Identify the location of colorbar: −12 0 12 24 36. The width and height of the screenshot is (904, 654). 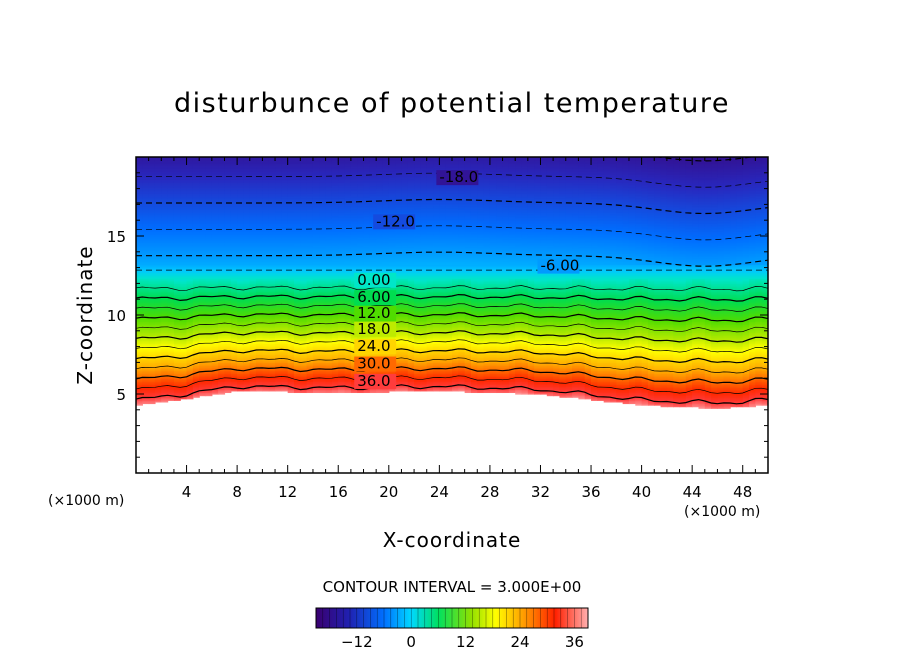
(452, 629).